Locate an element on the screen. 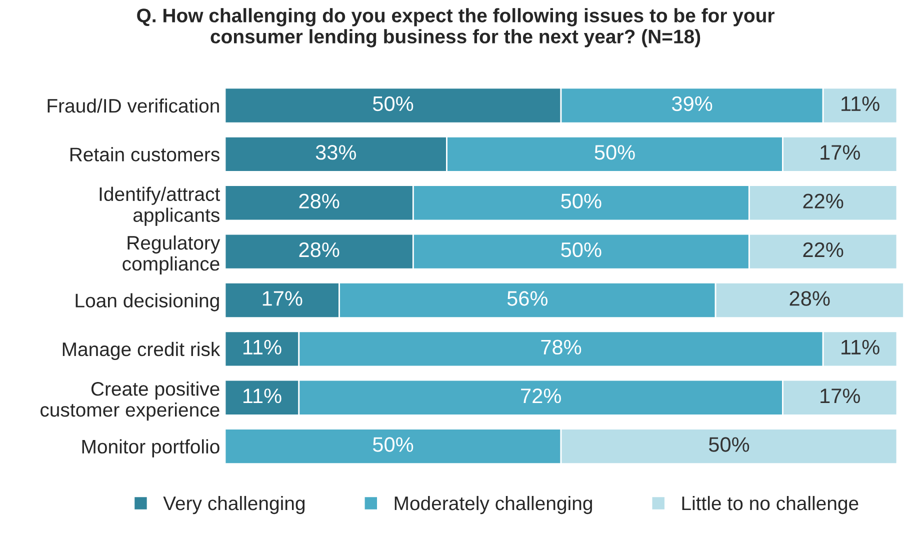  data-label: 78% is located at coordinates (561, 347).